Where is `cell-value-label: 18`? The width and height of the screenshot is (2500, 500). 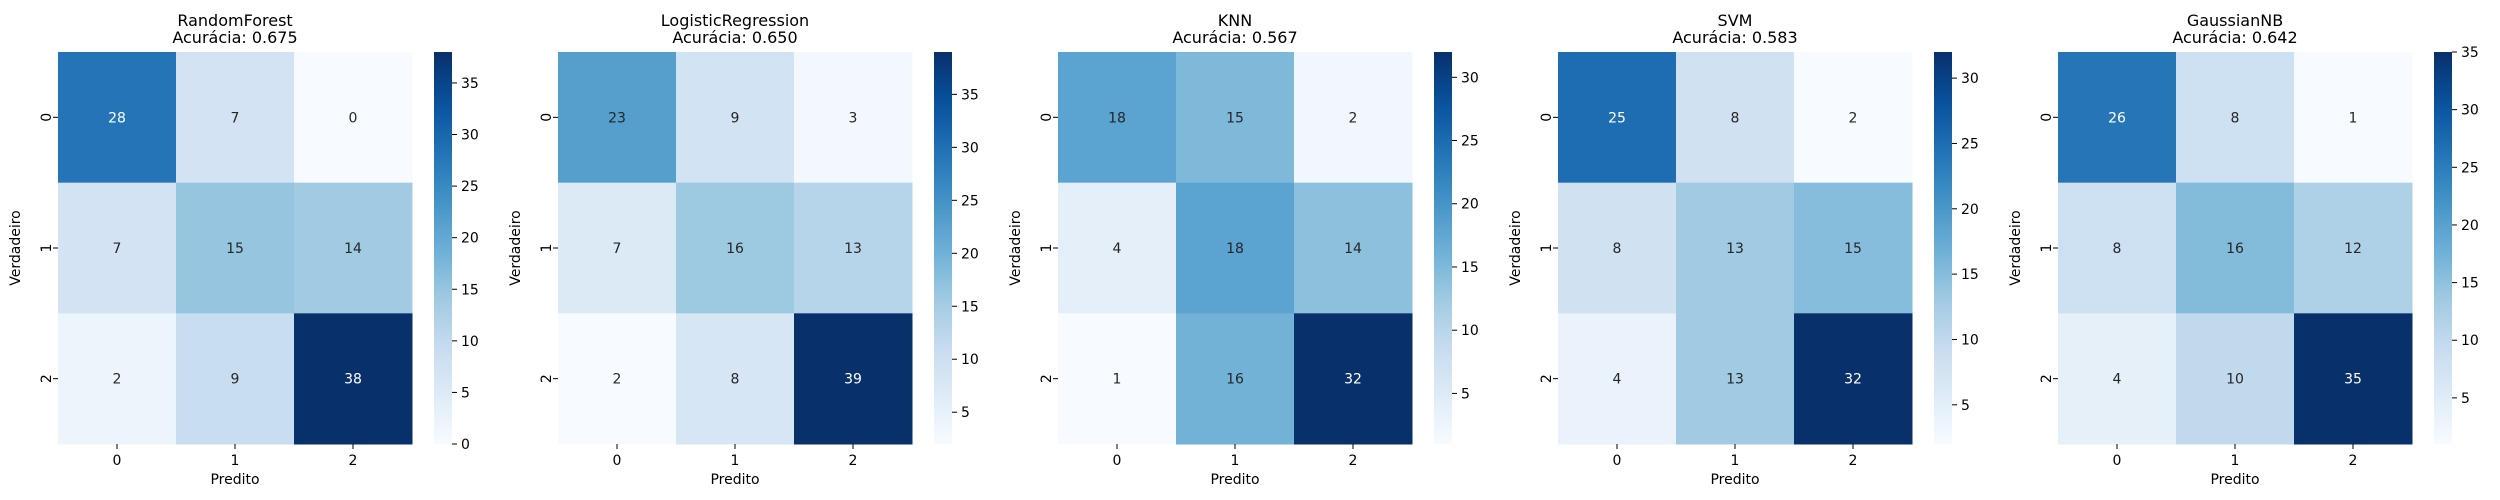 cell-value-label: 18 is located at coordinates (1235, 249).